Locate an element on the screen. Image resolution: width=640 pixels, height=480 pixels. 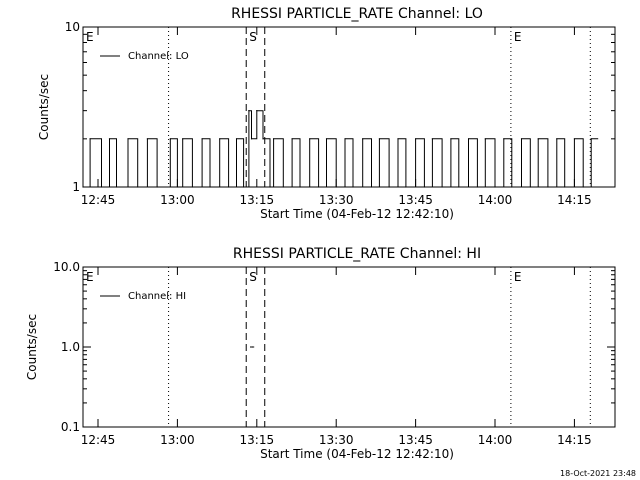
ch0-x-axis-label: Start Time (04-Feb-12 12:42:10) is located at coordinates (357, 214).